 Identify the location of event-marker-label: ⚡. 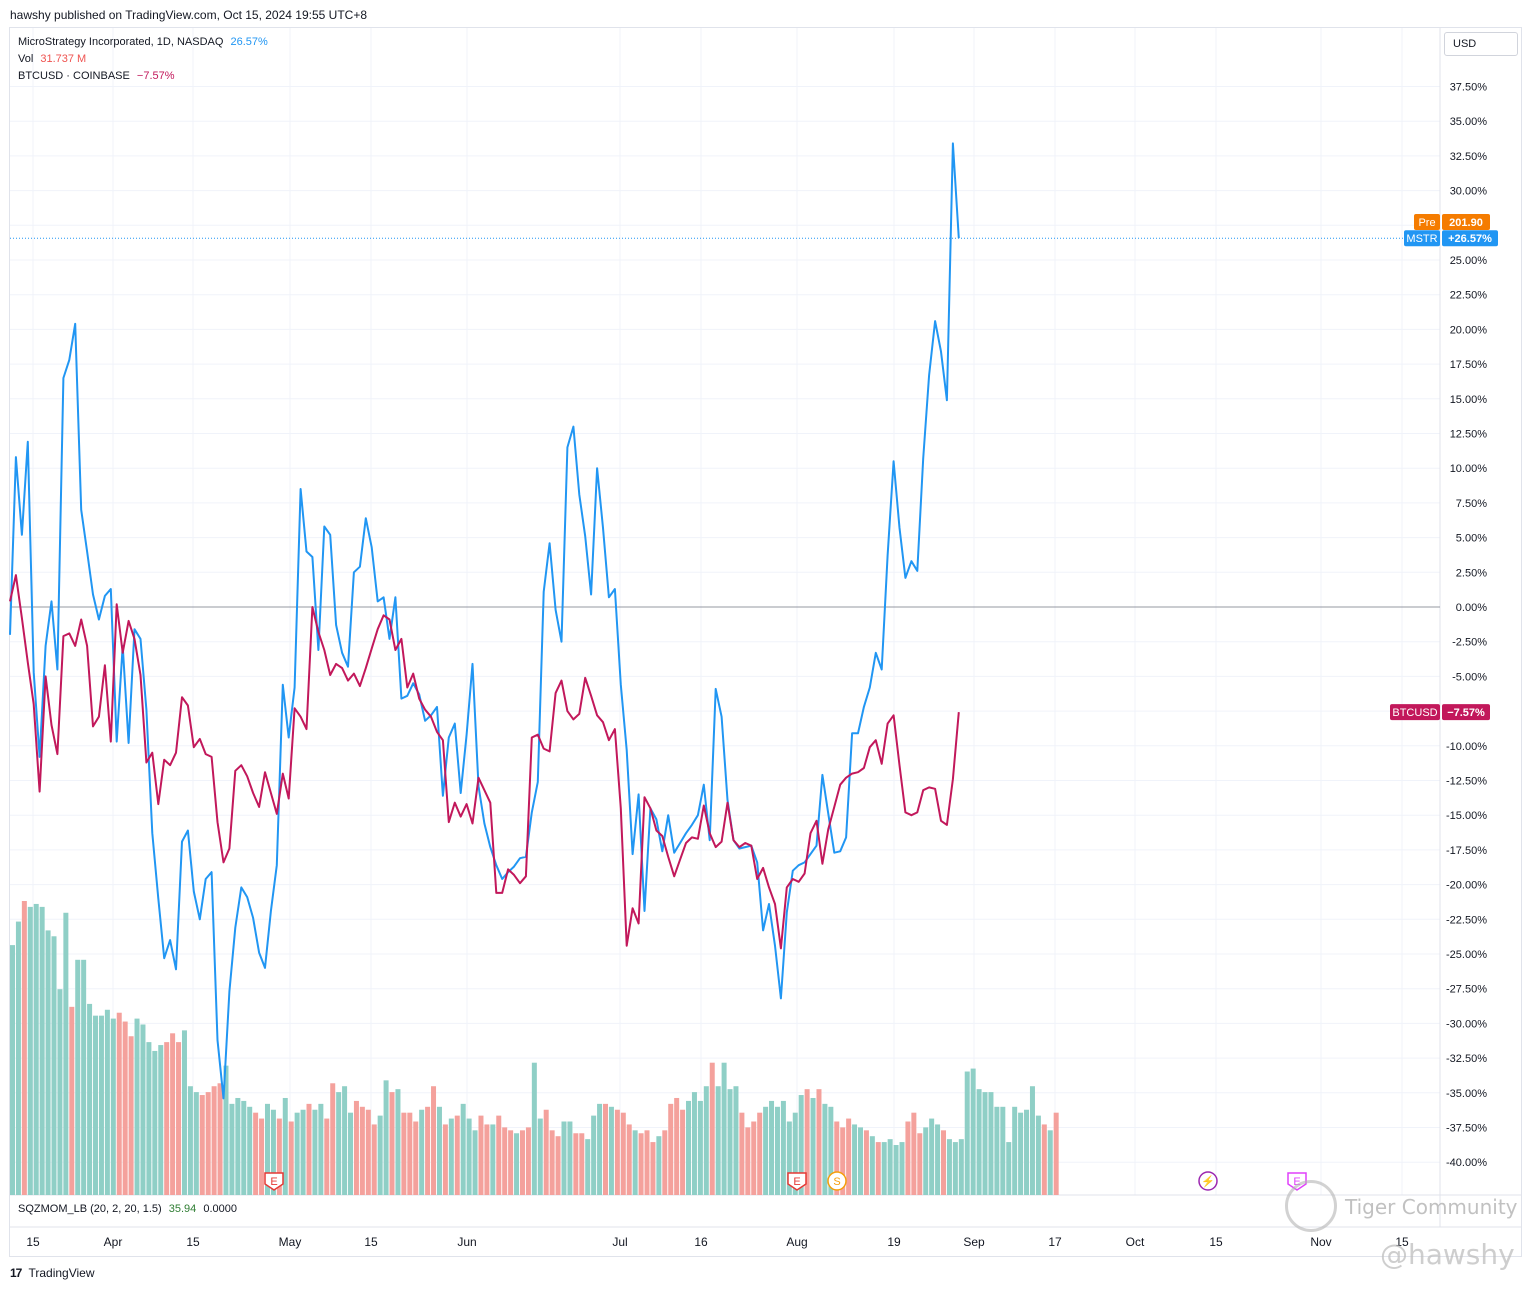
(1208, 1181).